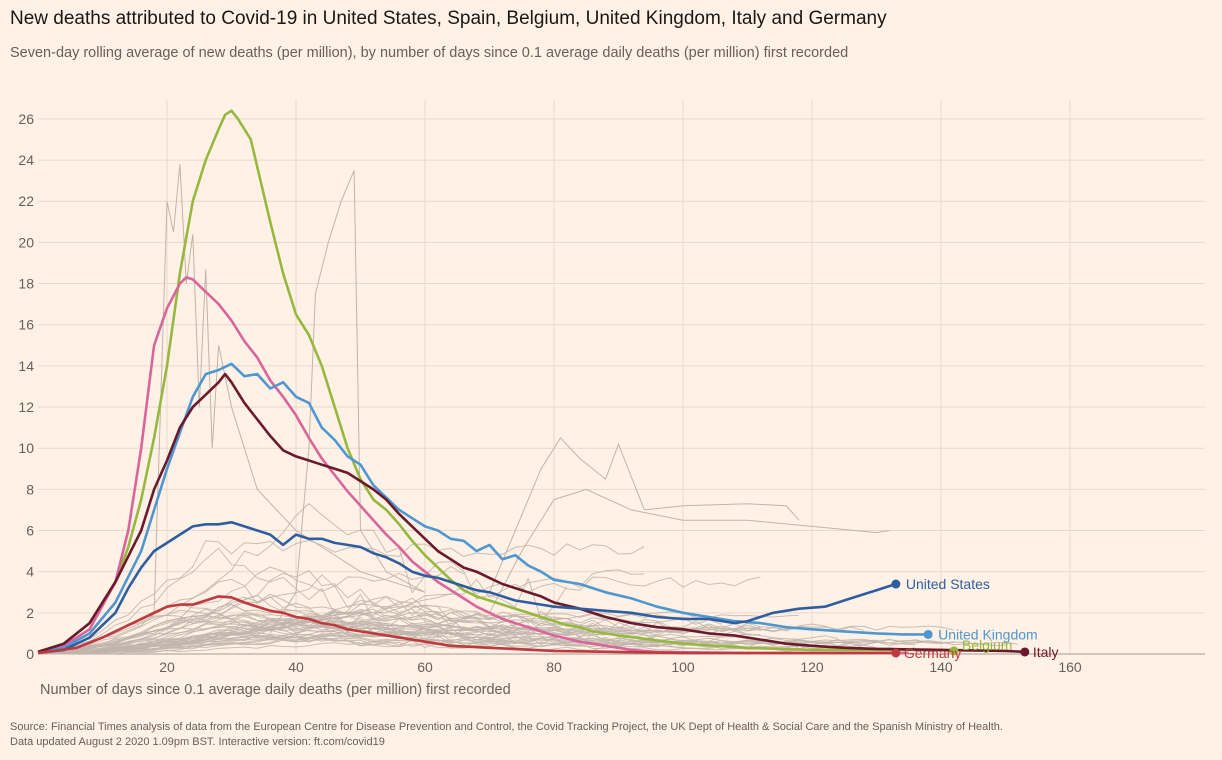 This screenshot has width=1222, height=760. What do you see at coordinates (26, 119) in the screenshot?
I see `y-tick-label: 26` at bounding box center [26, 119].